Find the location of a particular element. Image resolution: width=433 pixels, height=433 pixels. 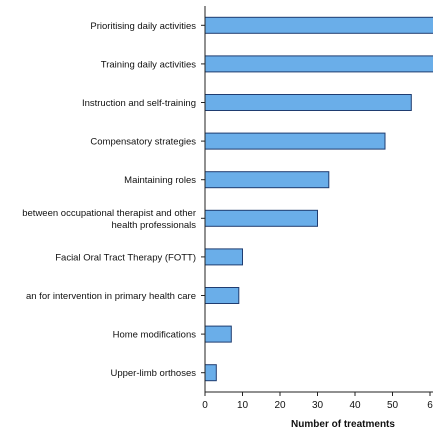

x-tick-label: 50 is located at coordinates (393, 405).